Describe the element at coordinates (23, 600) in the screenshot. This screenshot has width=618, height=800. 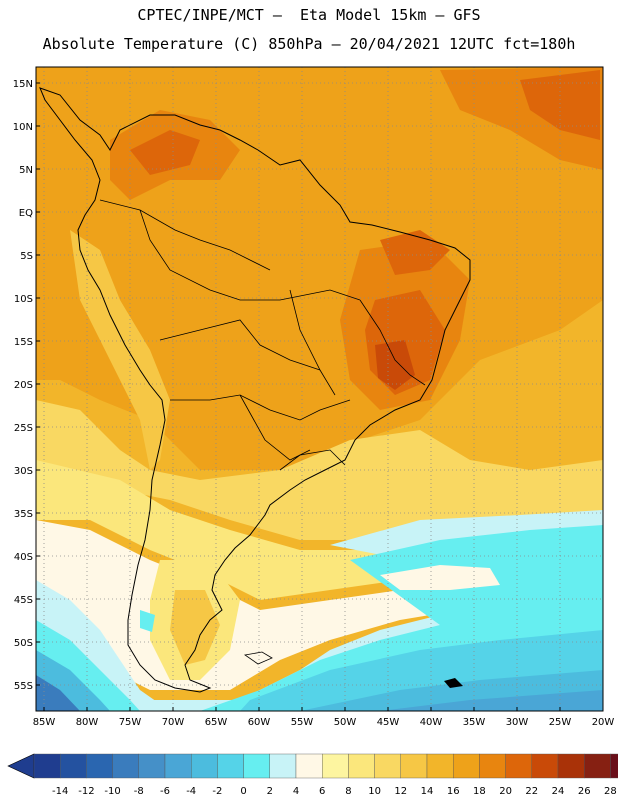
I see `lat-label: 45S` at that location.